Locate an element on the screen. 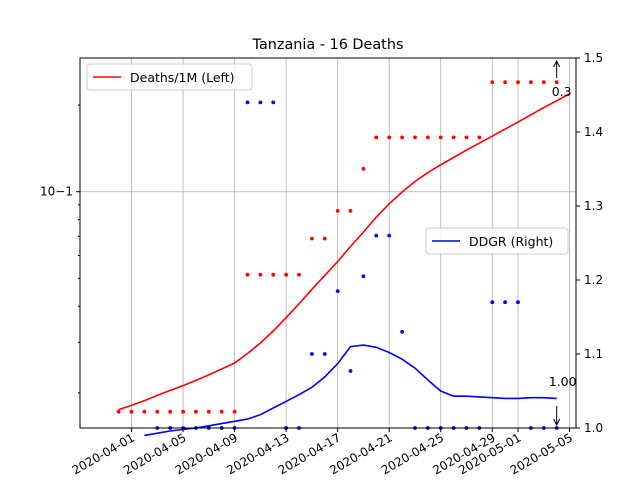  y-axis-left: 10−1 is located at coordinates (60, 249).